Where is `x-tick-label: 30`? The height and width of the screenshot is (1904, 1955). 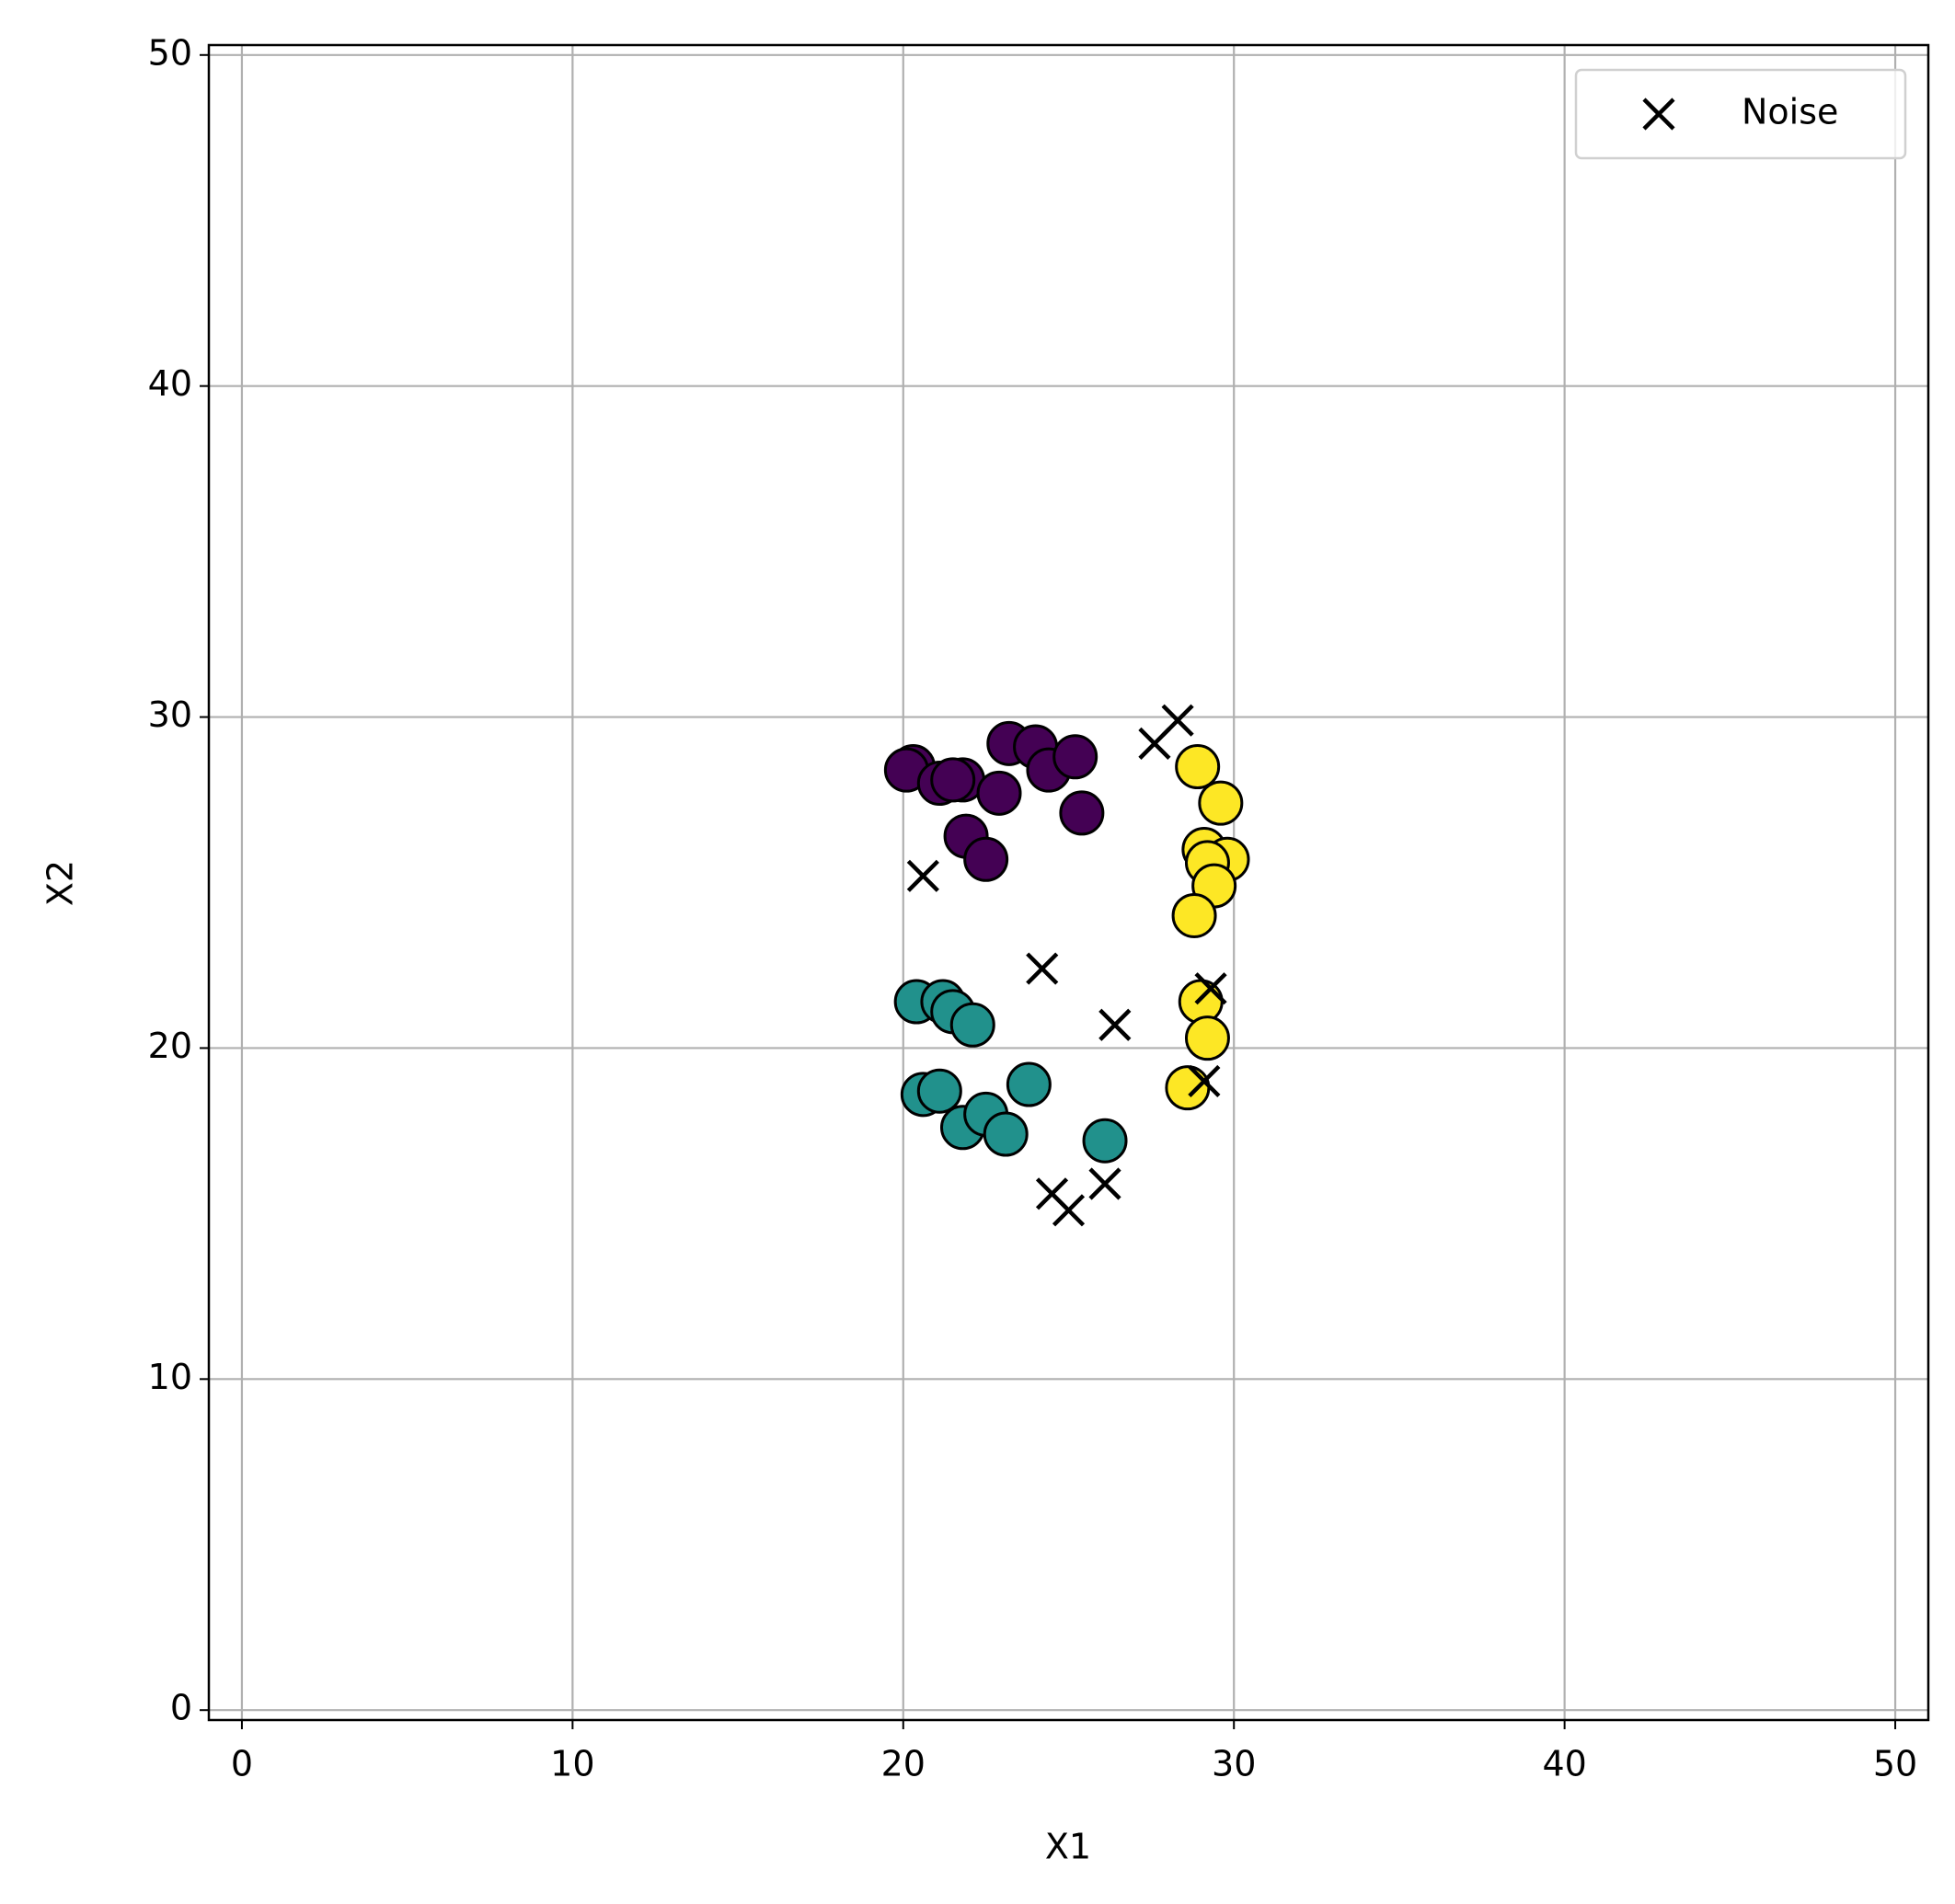 x-tick-label: 30 is located at coordinates (1234, 1764).